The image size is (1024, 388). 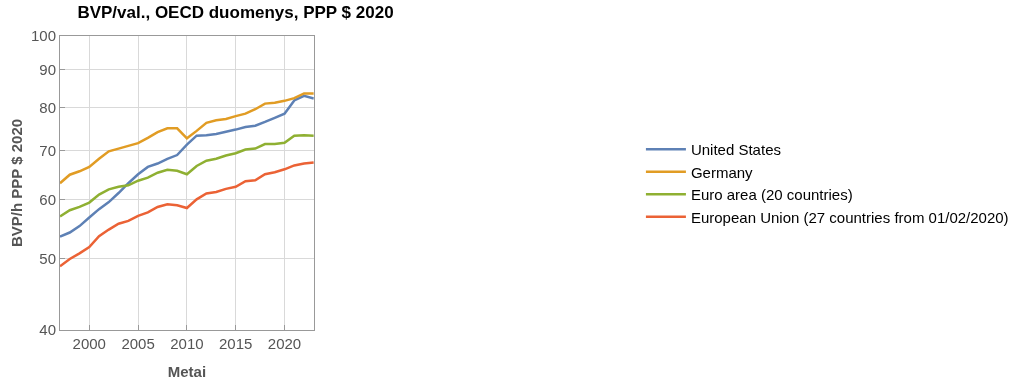 I want to click on y-tick-label: 60, so click(x=47, y=200).